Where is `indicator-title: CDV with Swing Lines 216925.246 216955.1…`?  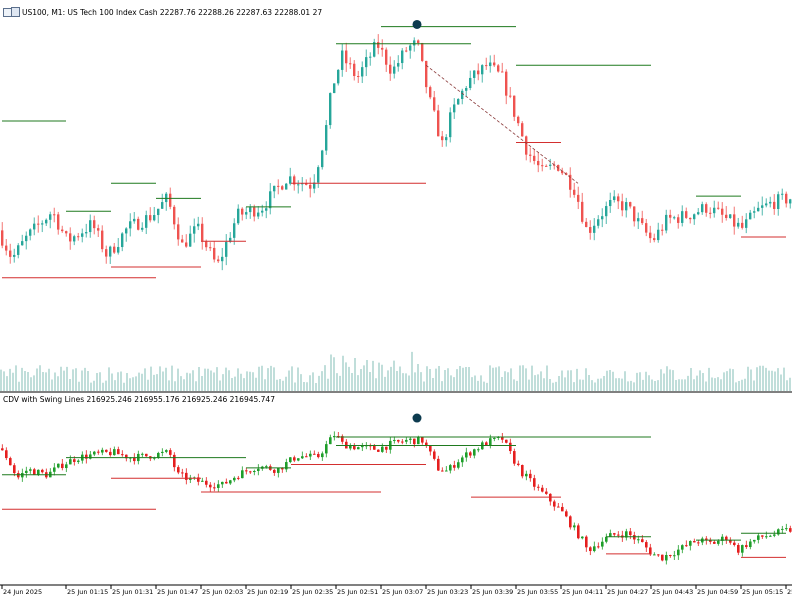
indicator-title: CDV with Swing Lines 216925.246 216955.1… is located at coordinates (139, 399).